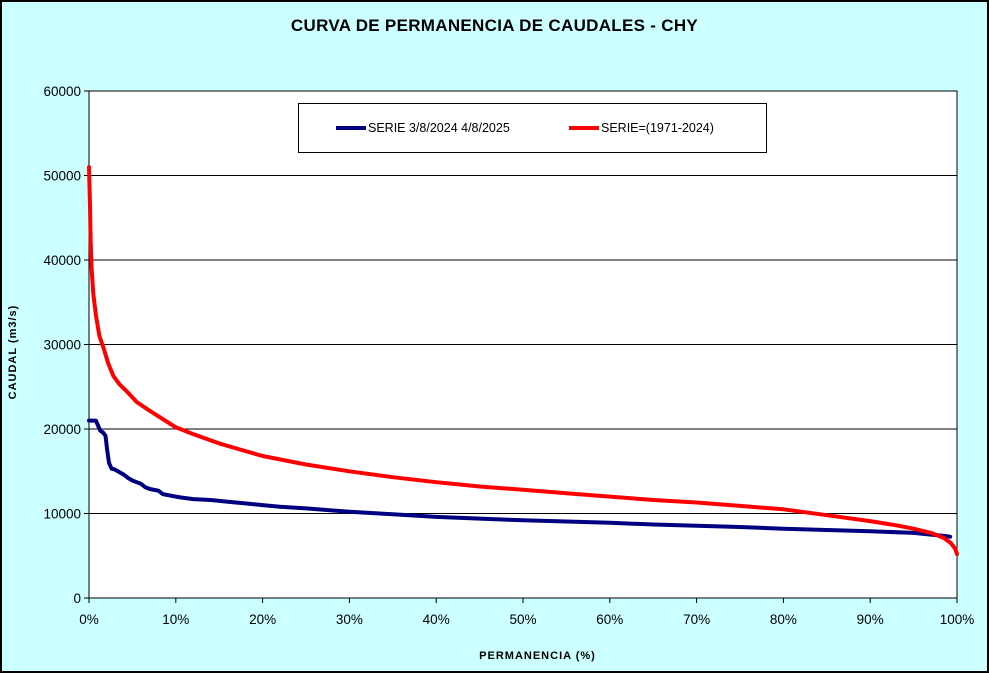 The image size is (989, 673). What do you see at coordinates (584, 128) in the screenshot?
I see `legend-swatch-red` at bounding box center [584, 128].